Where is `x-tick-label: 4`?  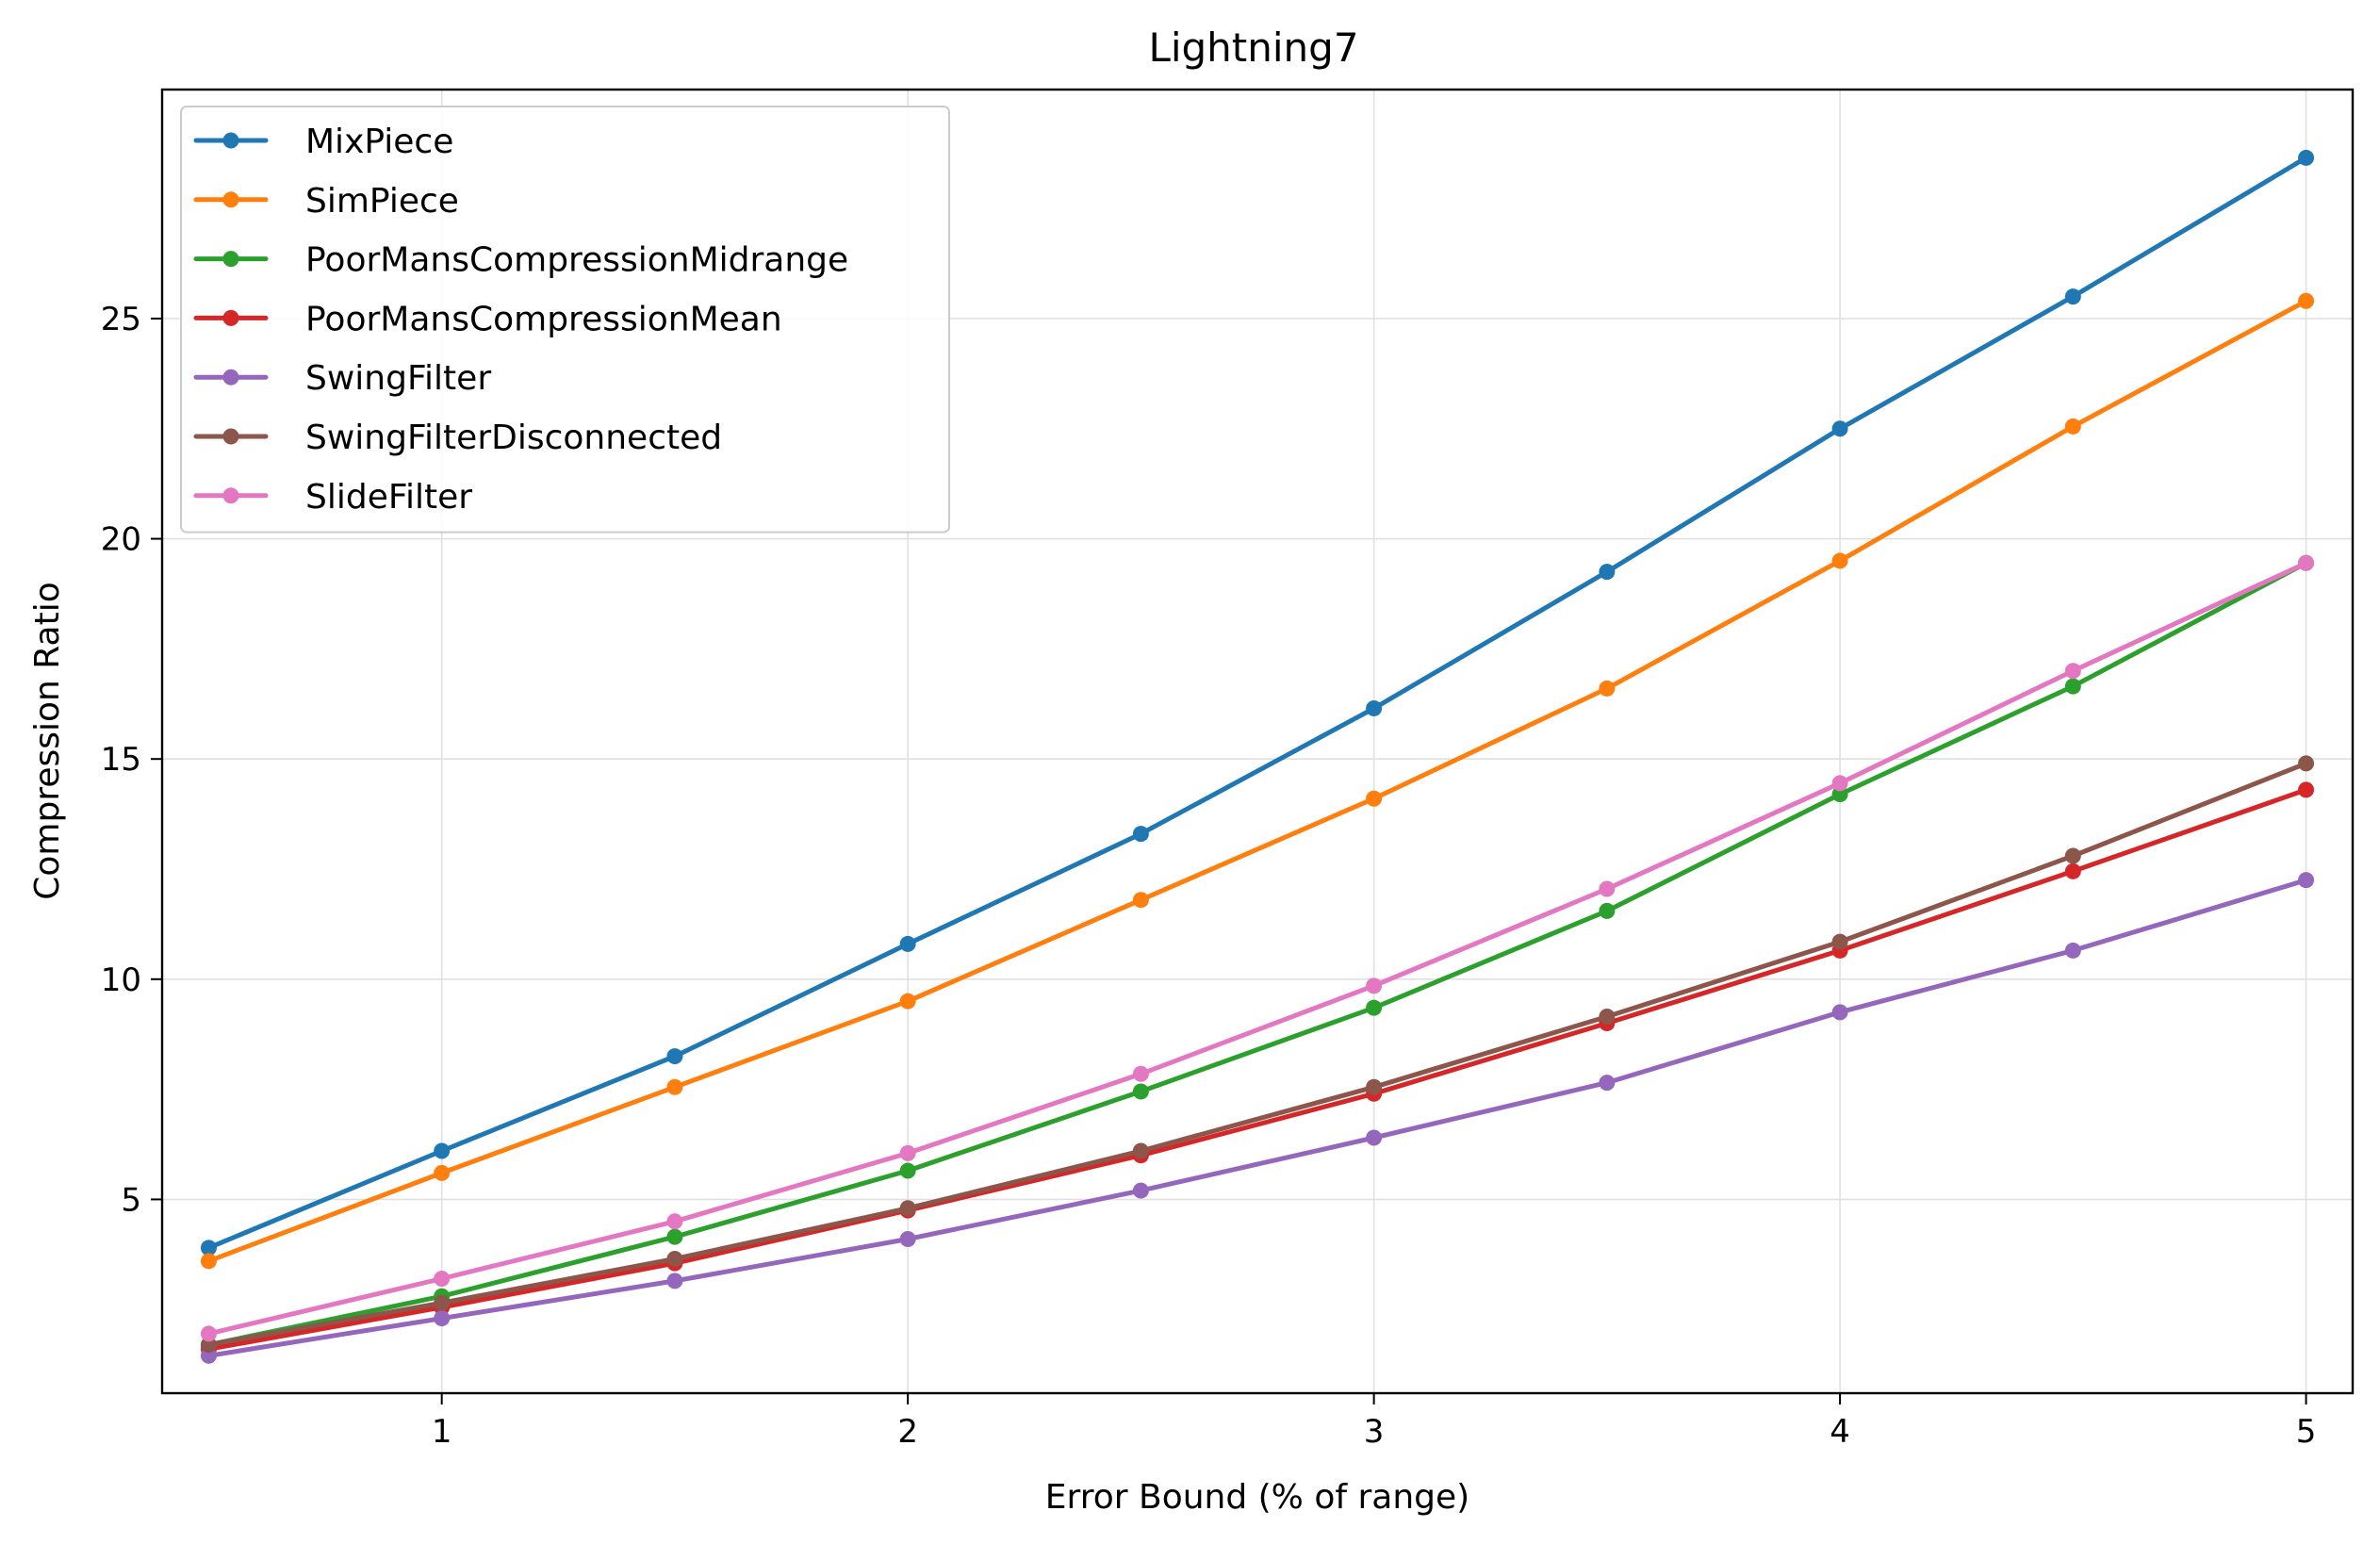
x-tick-label: 4 is located at coordinates (1840, 1432).